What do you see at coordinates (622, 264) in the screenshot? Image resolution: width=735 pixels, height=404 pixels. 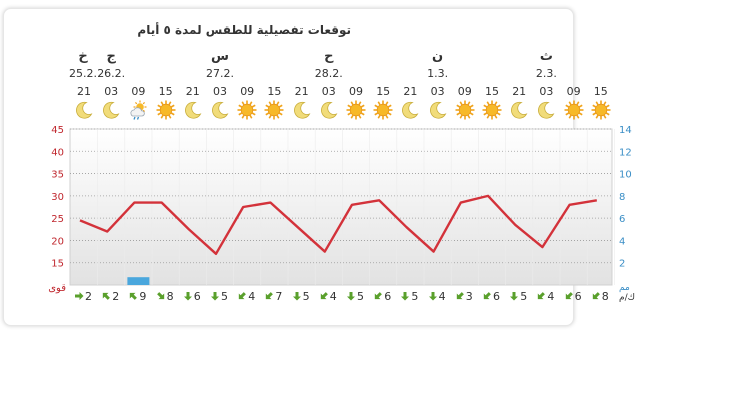 I see `precip-tick-label: 2` at bounding box center [622, 264].